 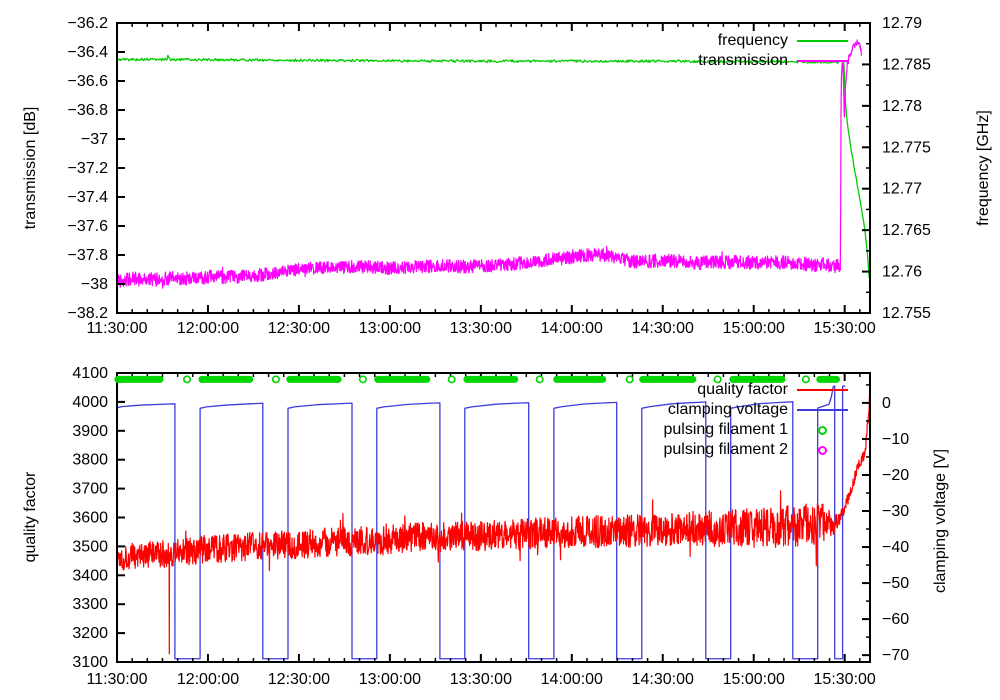 What do you see at coordinates (88, 23) in the screenshot?
I see `y1-tick-label: −36.2` at bounding box center [88, 23].